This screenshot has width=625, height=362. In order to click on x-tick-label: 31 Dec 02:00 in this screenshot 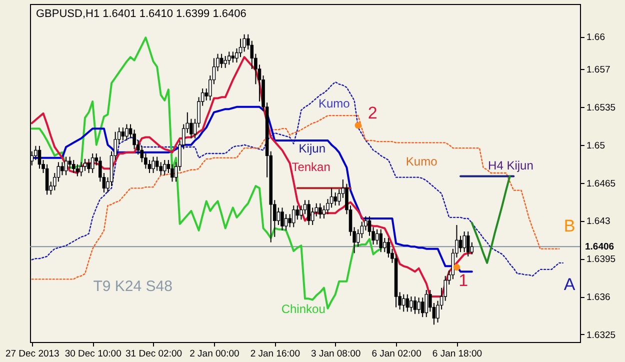, I will do `click(154, 354)`.